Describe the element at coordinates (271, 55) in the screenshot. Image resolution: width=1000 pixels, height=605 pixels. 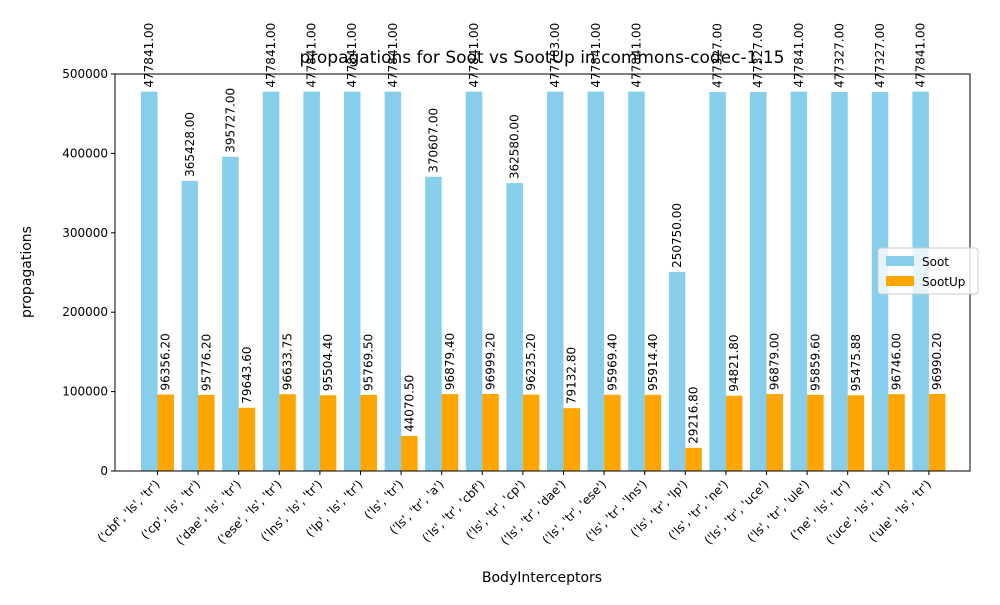
I see `soot-value-label-3: 477841.00` at that location.